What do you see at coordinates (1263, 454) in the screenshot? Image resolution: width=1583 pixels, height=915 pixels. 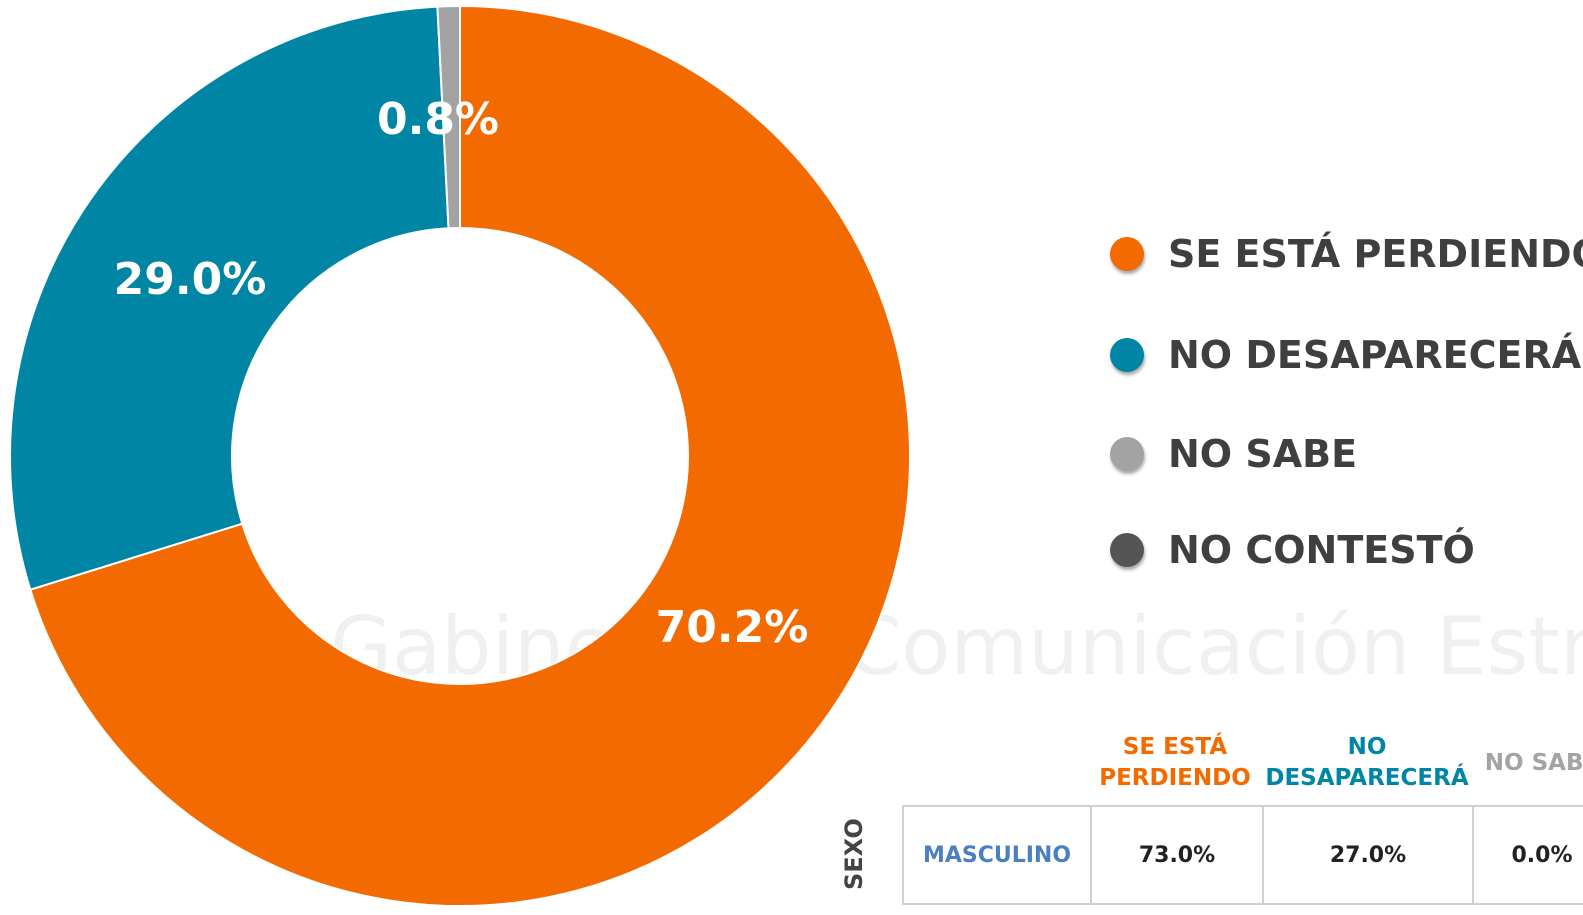 I see `legend-label: NO SABE` at bounding box center [1263, 454].